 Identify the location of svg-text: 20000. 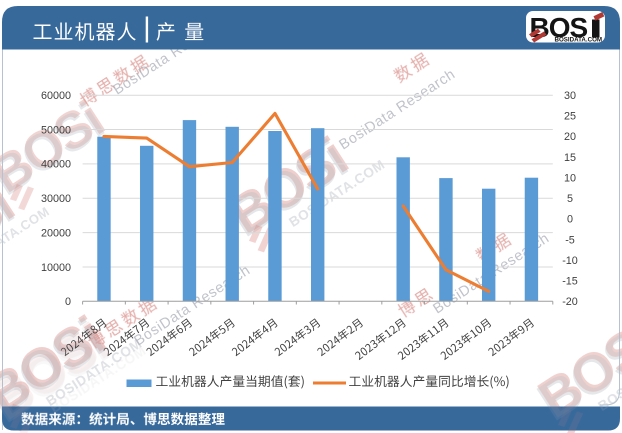
(56, 233).